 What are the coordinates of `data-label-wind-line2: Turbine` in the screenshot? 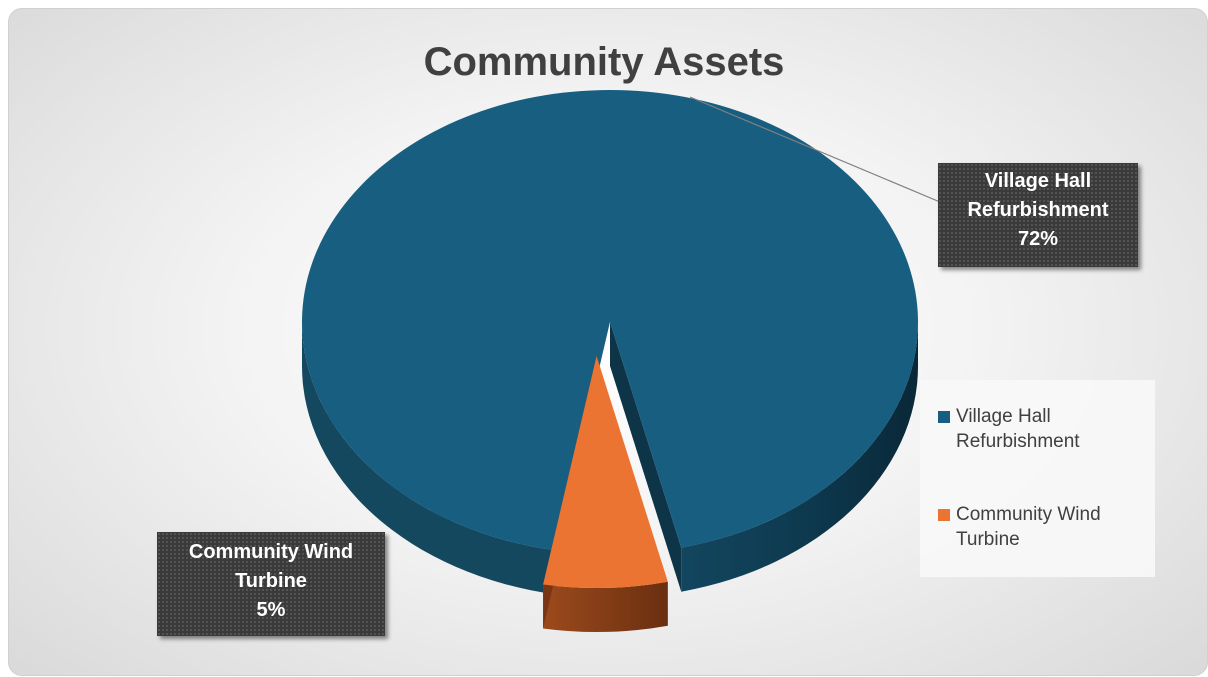 It's located at (271, 581).